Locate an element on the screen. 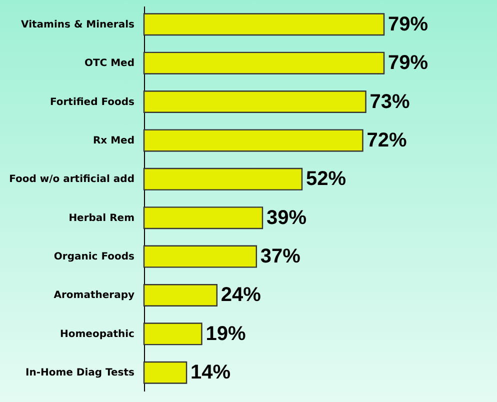 This screenshot has width=497, height=402. y-tick-label: Food w/o artificial add is located at coordinates (71, 180).